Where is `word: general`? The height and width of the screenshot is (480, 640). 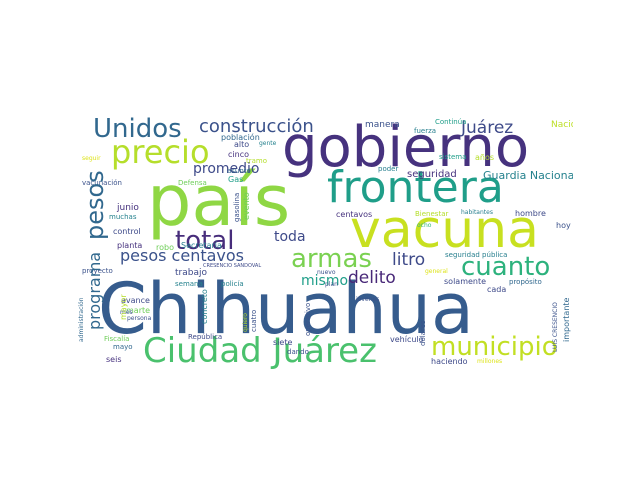
word: general is located at coordinates (436, 271).